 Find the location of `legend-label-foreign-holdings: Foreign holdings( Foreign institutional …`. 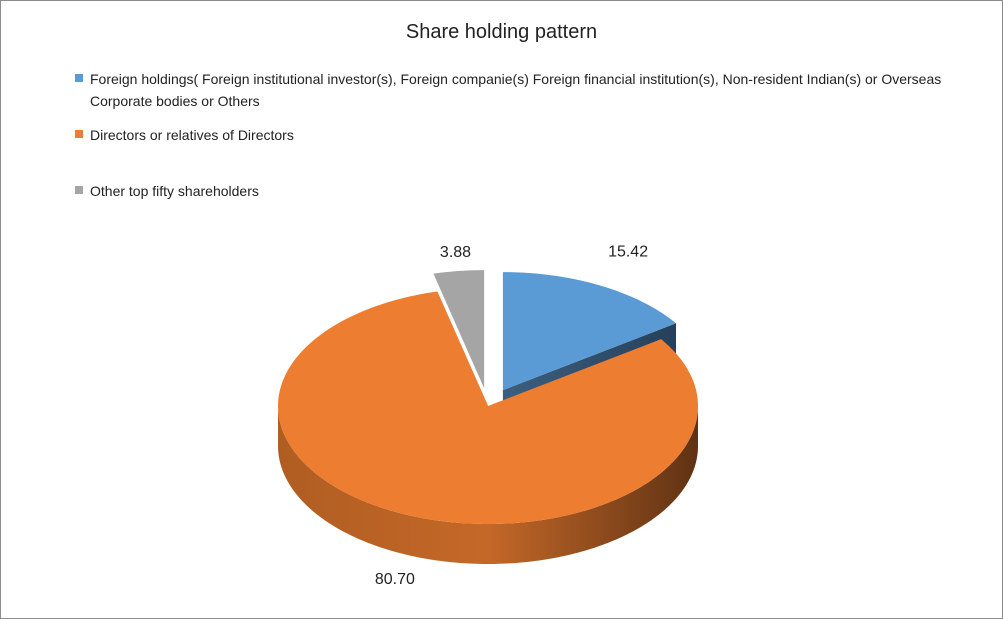

legend-label-foreign-holdings: Foreign holdings( Foreign institutional … is located at coordinates (516, 90).